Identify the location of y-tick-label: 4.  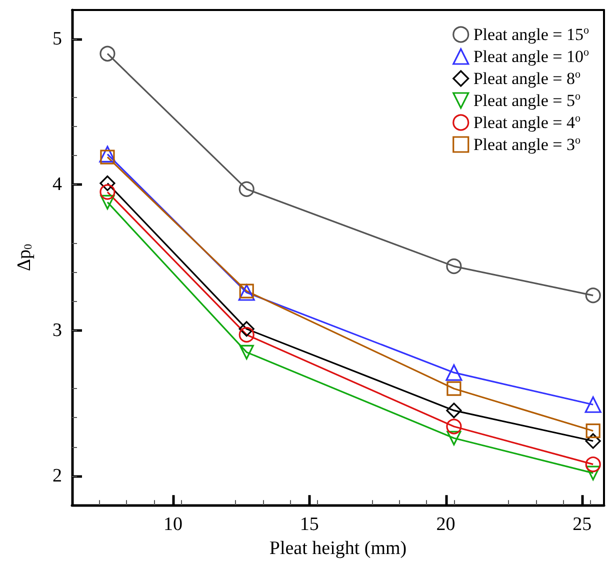
(57, 185).